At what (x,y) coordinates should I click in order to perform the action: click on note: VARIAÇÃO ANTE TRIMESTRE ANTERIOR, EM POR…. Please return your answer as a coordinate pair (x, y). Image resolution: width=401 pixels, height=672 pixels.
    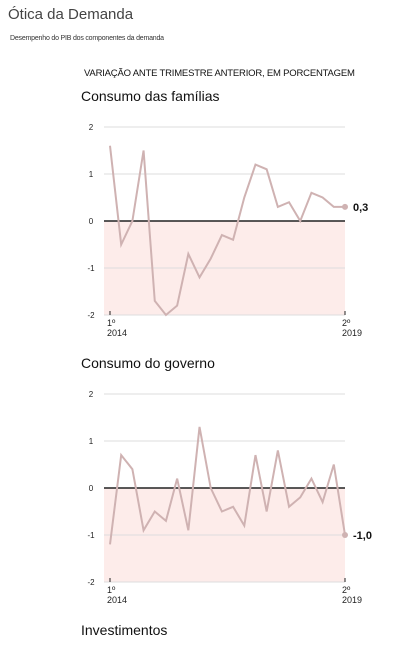
    Looking at the image, I should click on (219, 73).